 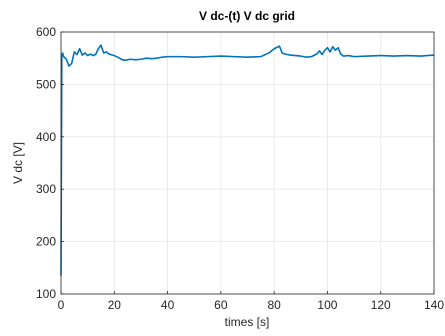 What do you see at coordinates (274, 305) in the screenshot?
I see `x-tick-label: 80` at bounding box center [274, 305].